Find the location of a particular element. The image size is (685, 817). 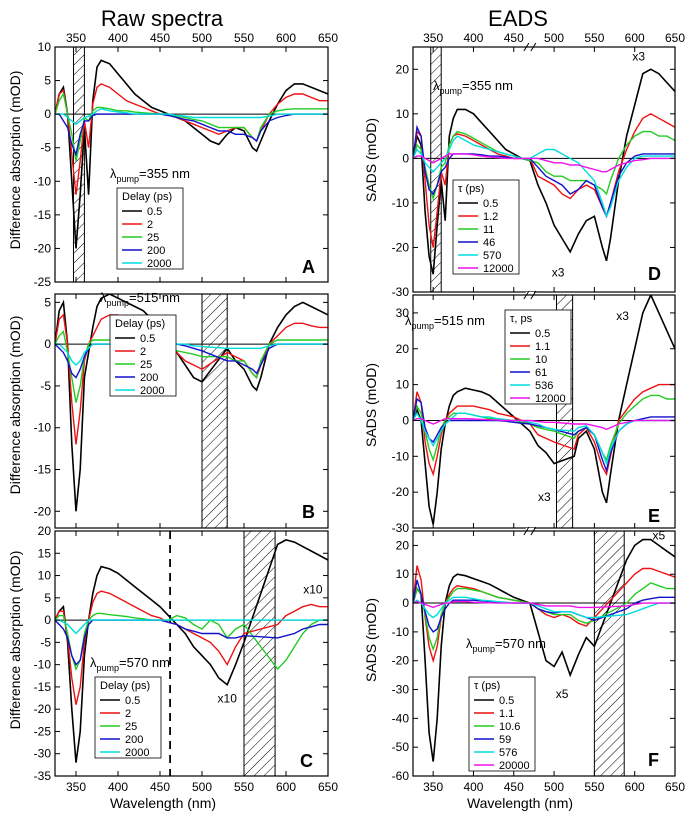

panel-f-y-tick-label: -10 is located at coordinates (401, 632).